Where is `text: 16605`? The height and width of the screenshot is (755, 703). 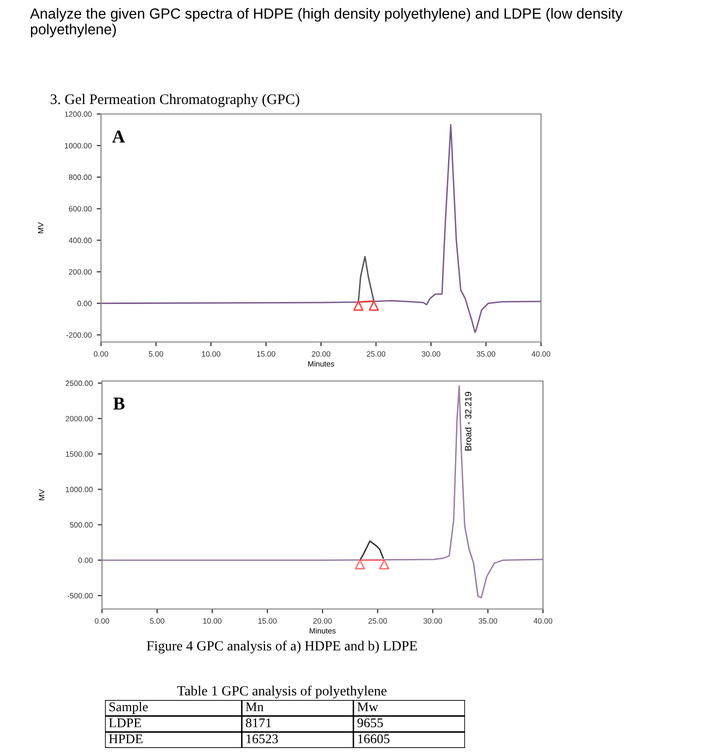 text: 16605 is located at coordinates (374, 739).